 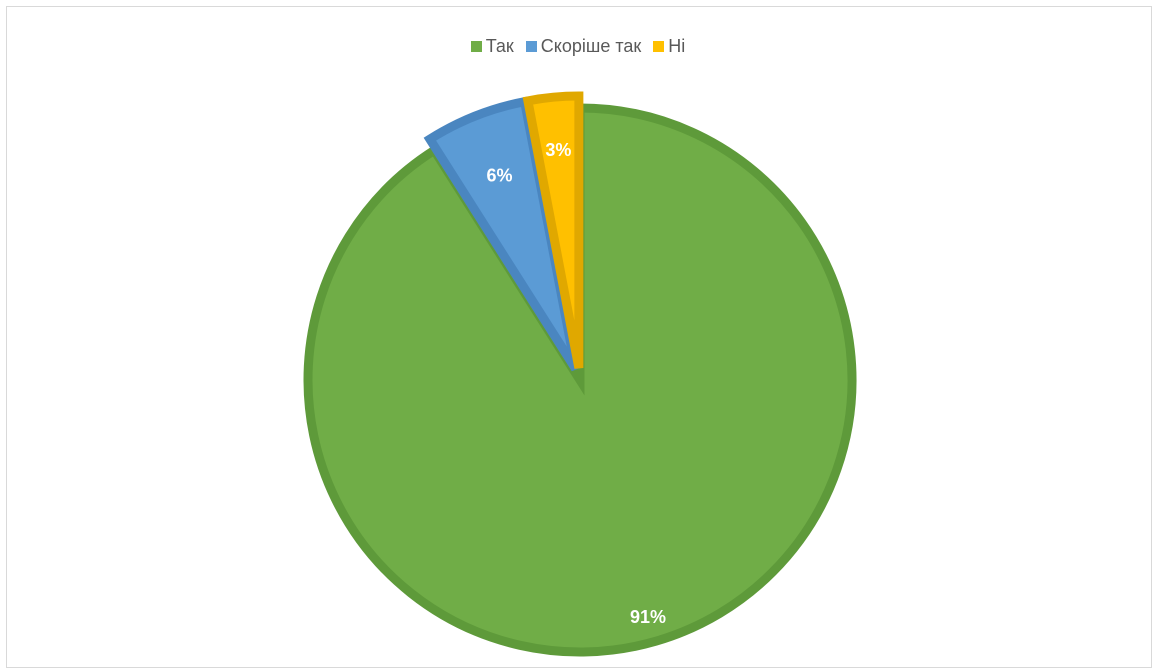 What do you see at coordinates (499, 175) in the screenshot?
I see `data-label-skorishe-tak: 6%` at bounding box center [499, 175].